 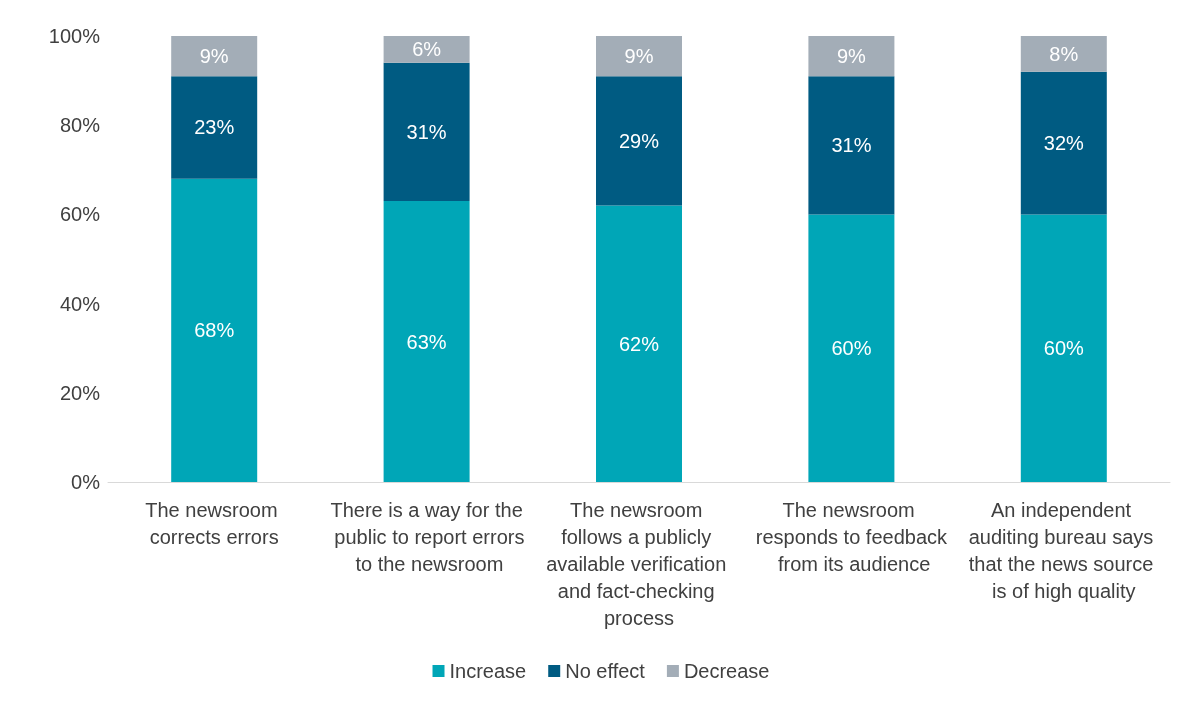 What do you see at coordinates (639, 563) in the screenshot?
I see `x-tick-label: The newsroom follows a publicly available verification and fact-checking process` at bounding box center [639, 563].